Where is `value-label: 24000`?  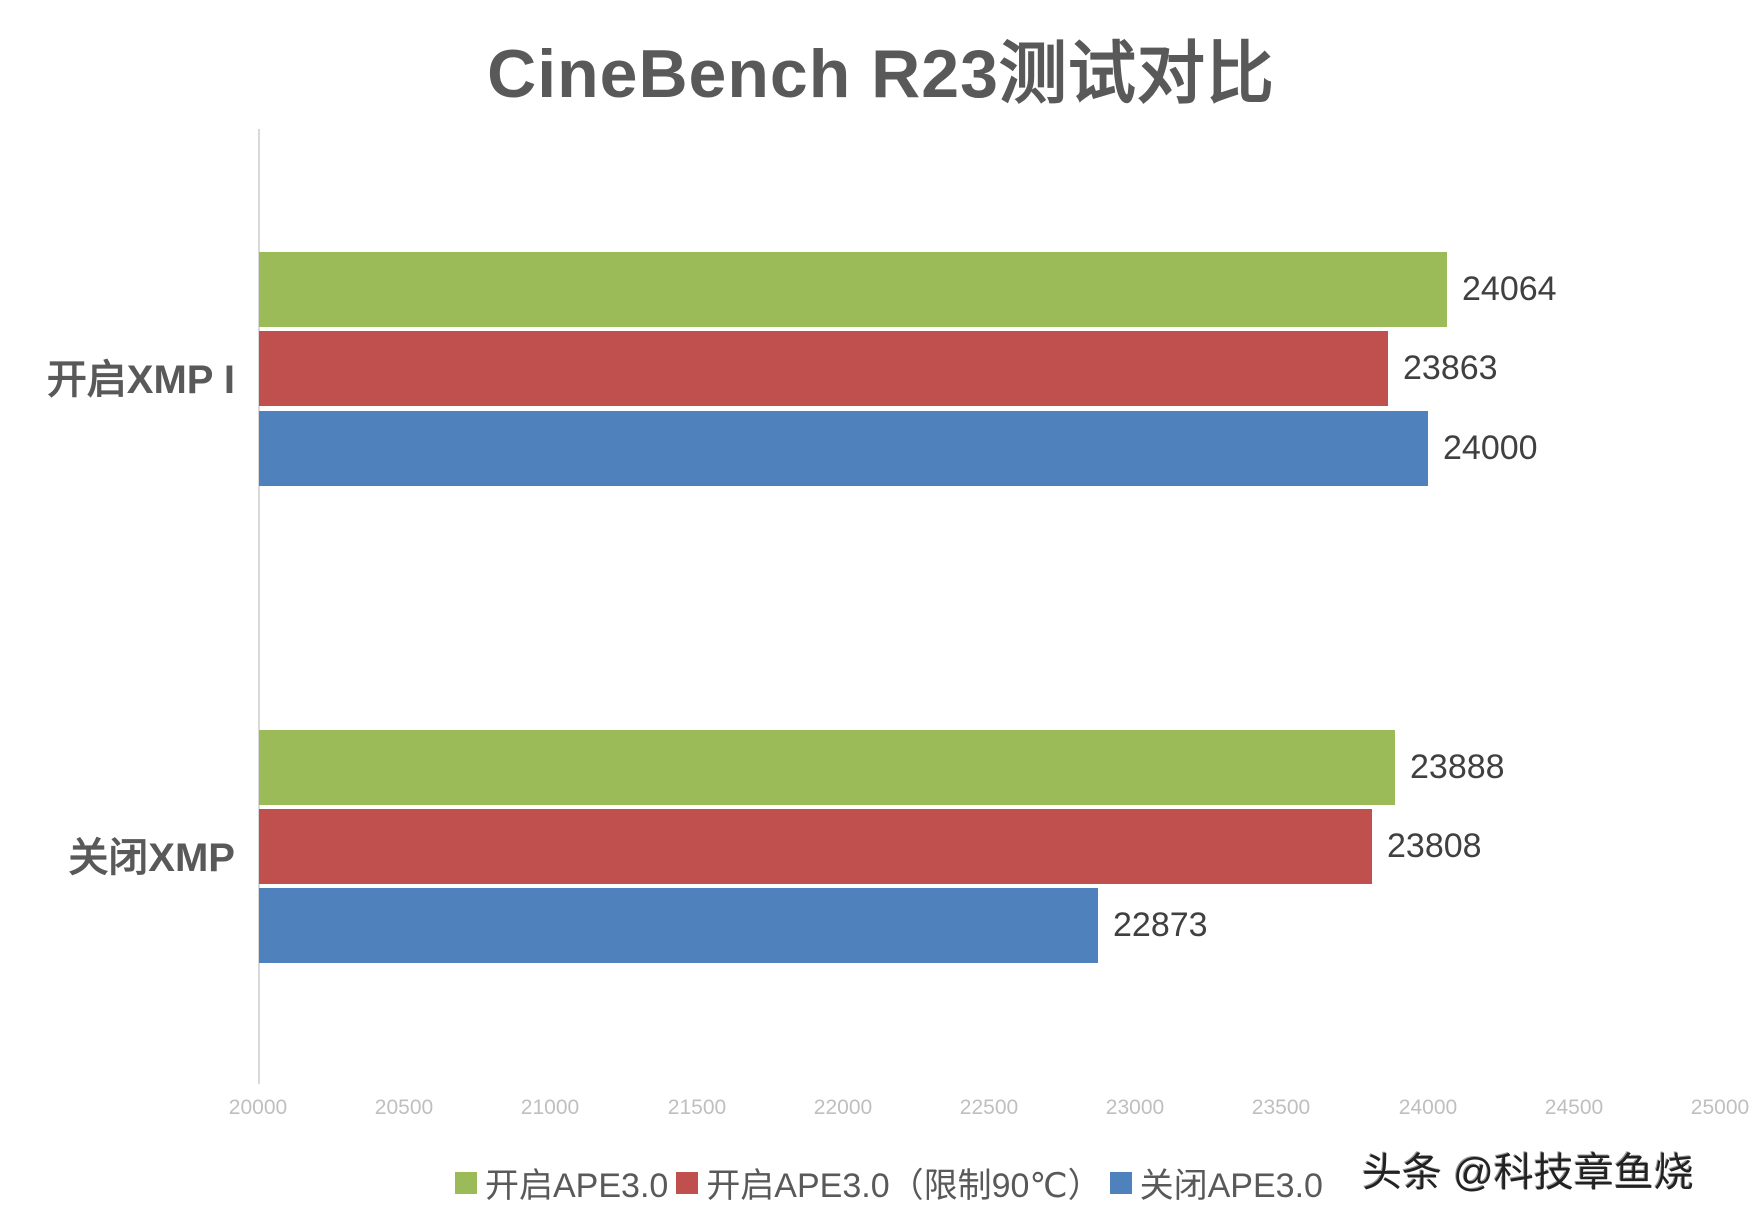
value-label: 24000 is located at coordinates (1490, 448).